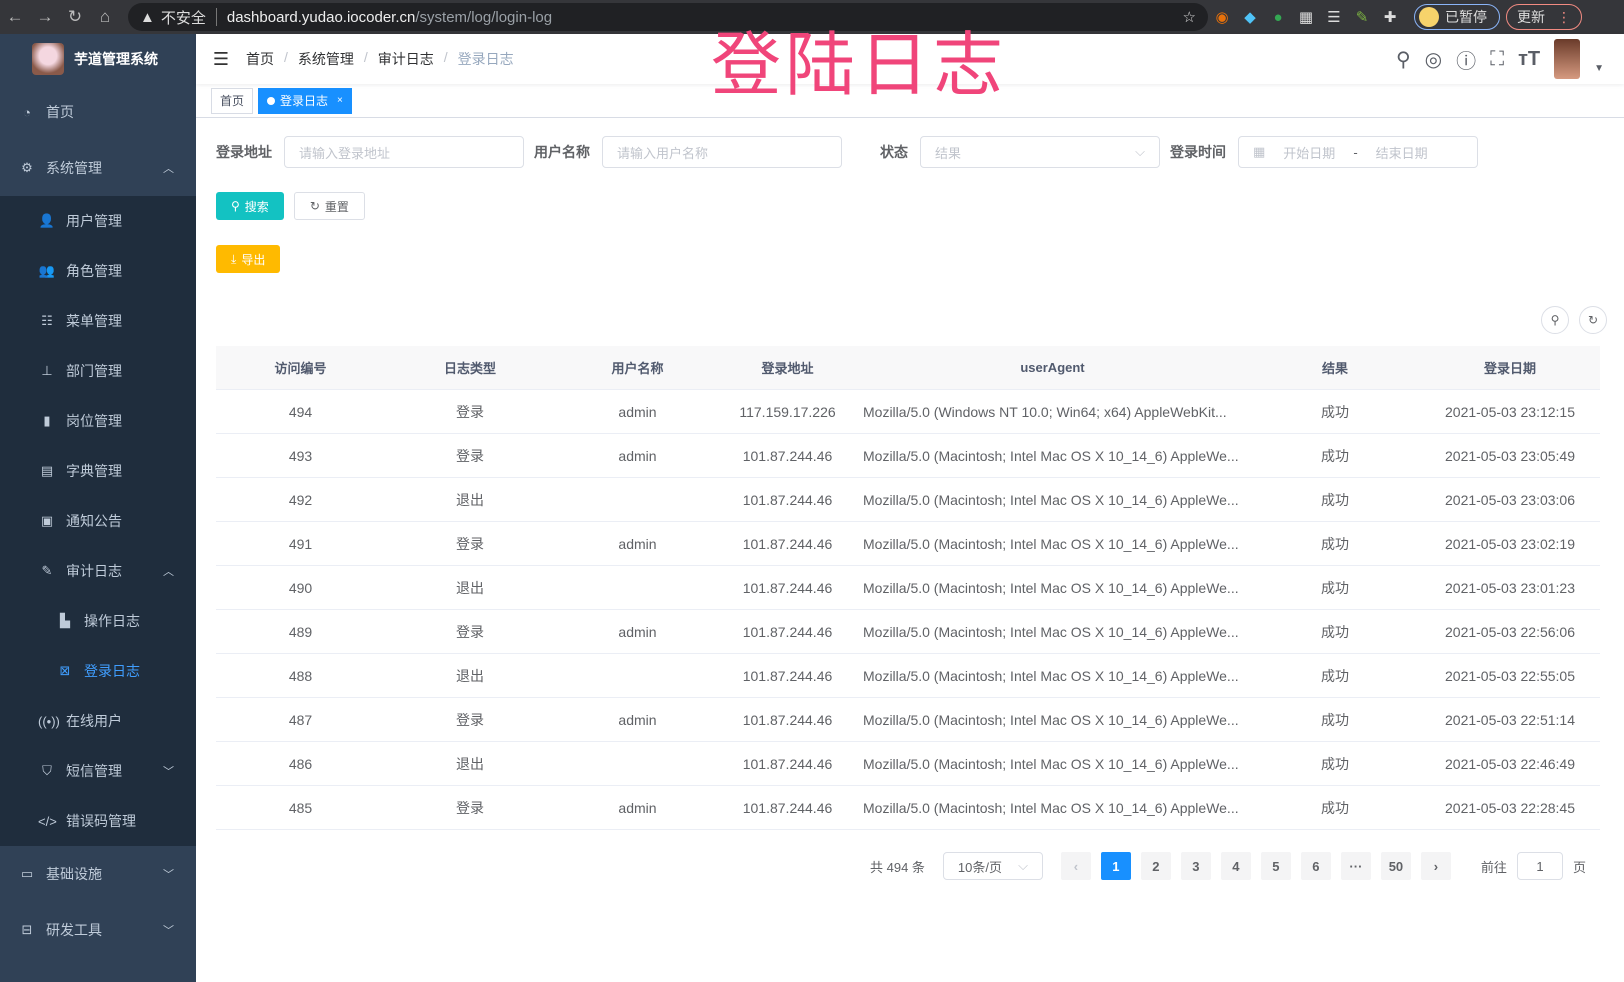 The height and width of the screenshot is (982, 1624). What do you see at coordinates (98, 321) in the screenshot?
I see `sidebar-item-menus: ☷ 菜单管理` at bounding box center [98, 321].